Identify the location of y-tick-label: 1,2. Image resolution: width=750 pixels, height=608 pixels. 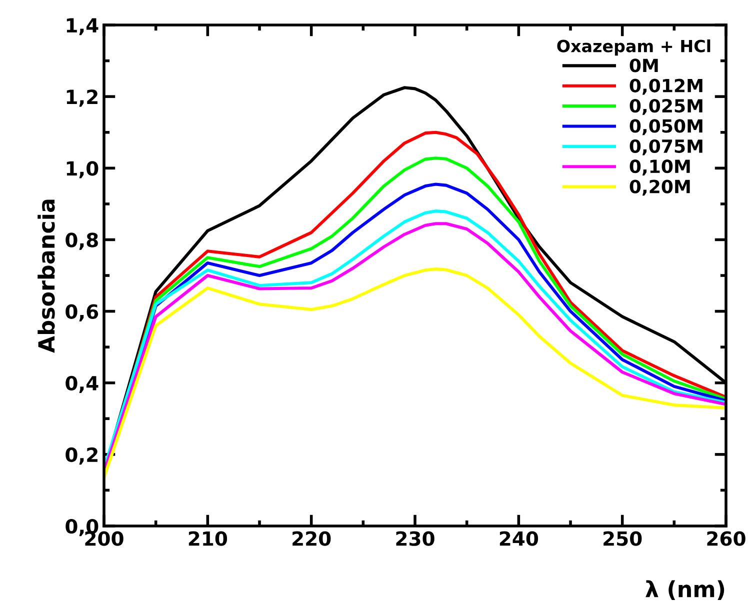
(82, 98).